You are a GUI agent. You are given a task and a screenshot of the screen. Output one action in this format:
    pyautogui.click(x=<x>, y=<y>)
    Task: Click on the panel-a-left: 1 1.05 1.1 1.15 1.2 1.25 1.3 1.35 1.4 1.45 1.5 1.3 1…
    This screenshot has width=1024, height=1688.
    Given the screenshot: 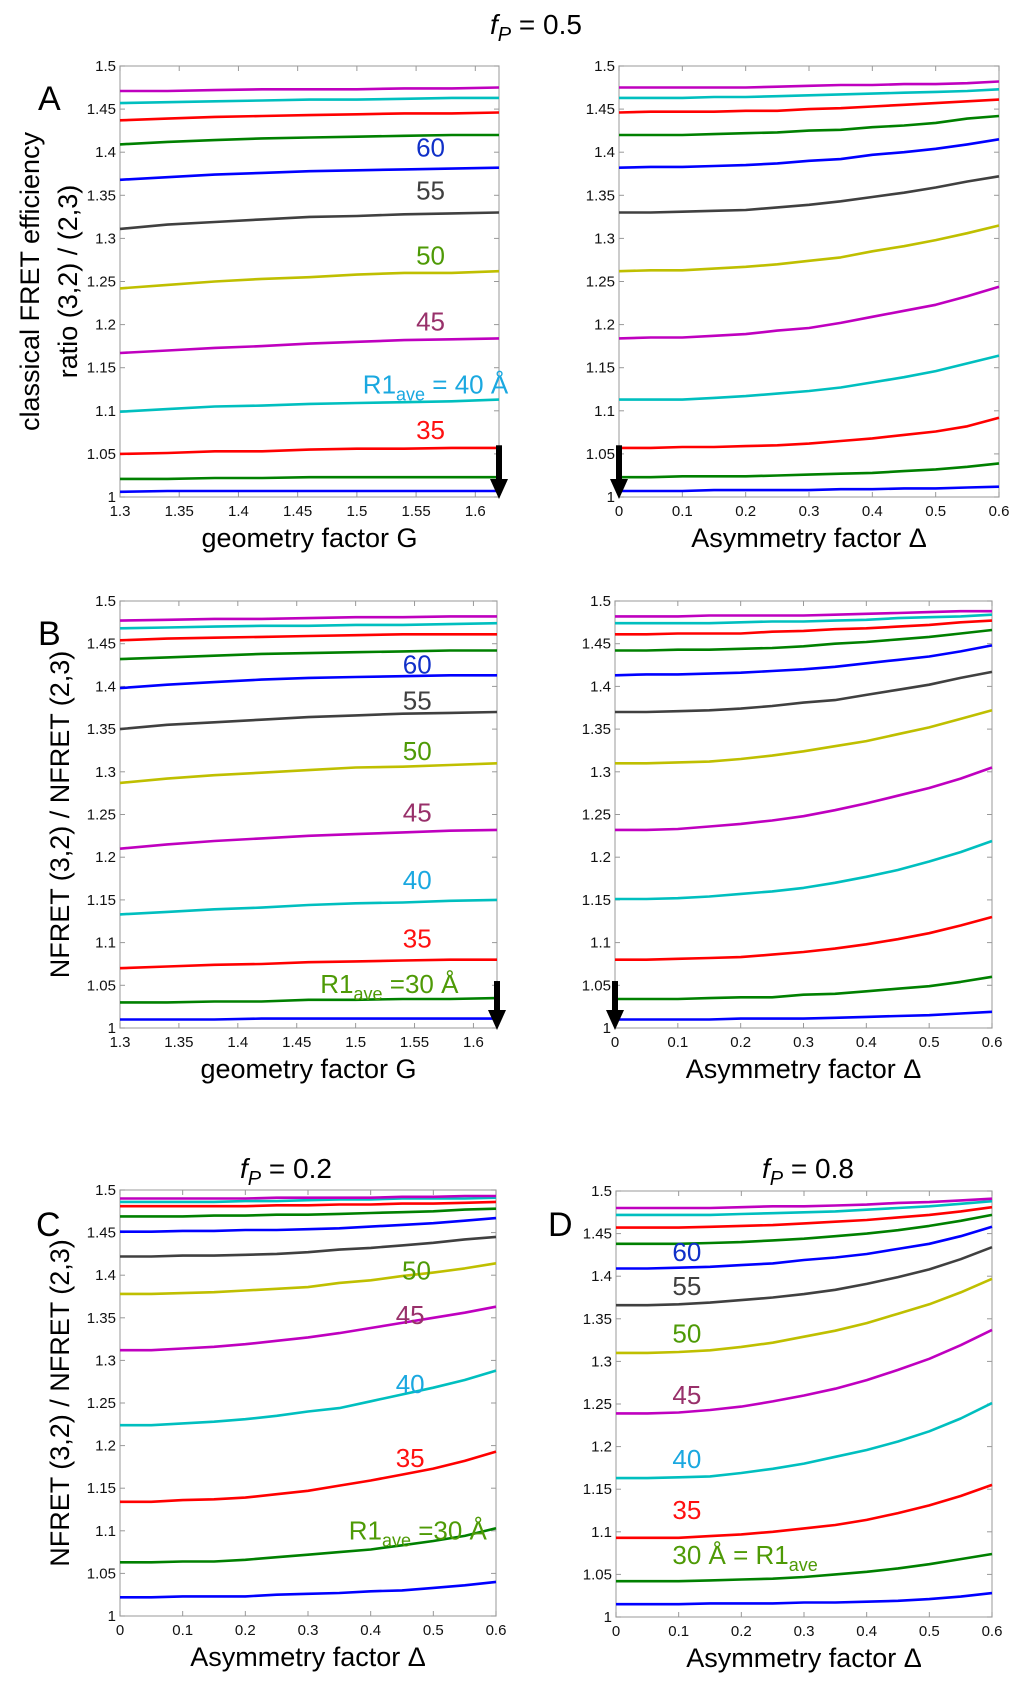 What is the action you would take?
    pyautogui.click(x=262, y=305)
    